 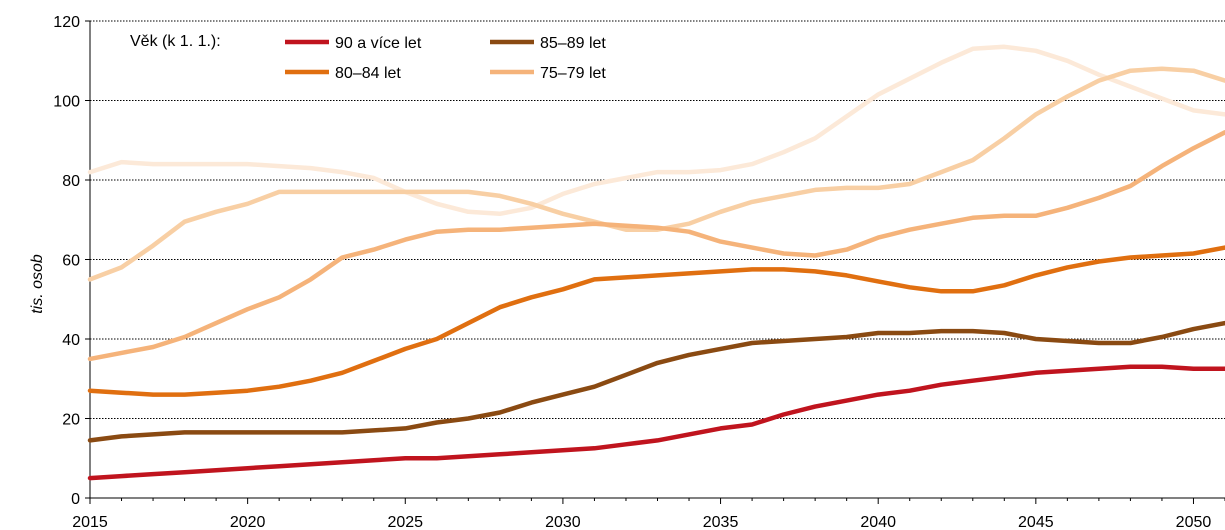 I want to click on x-tick-label: 2015, so click(x=90, y=522).